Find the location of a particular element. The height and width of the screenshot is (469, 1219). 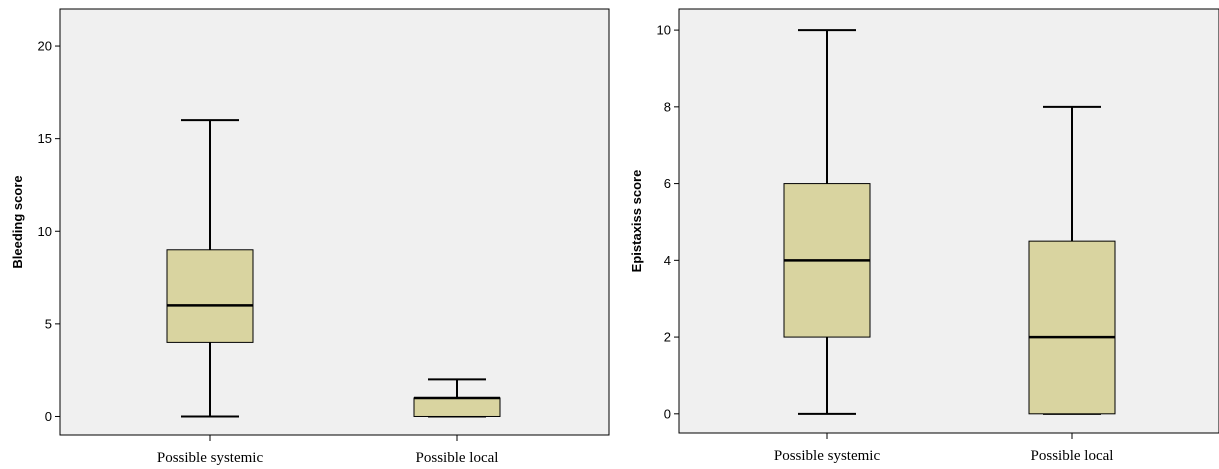

y-axis-title: Epistaxiss score is located at coordinates (636, 221).